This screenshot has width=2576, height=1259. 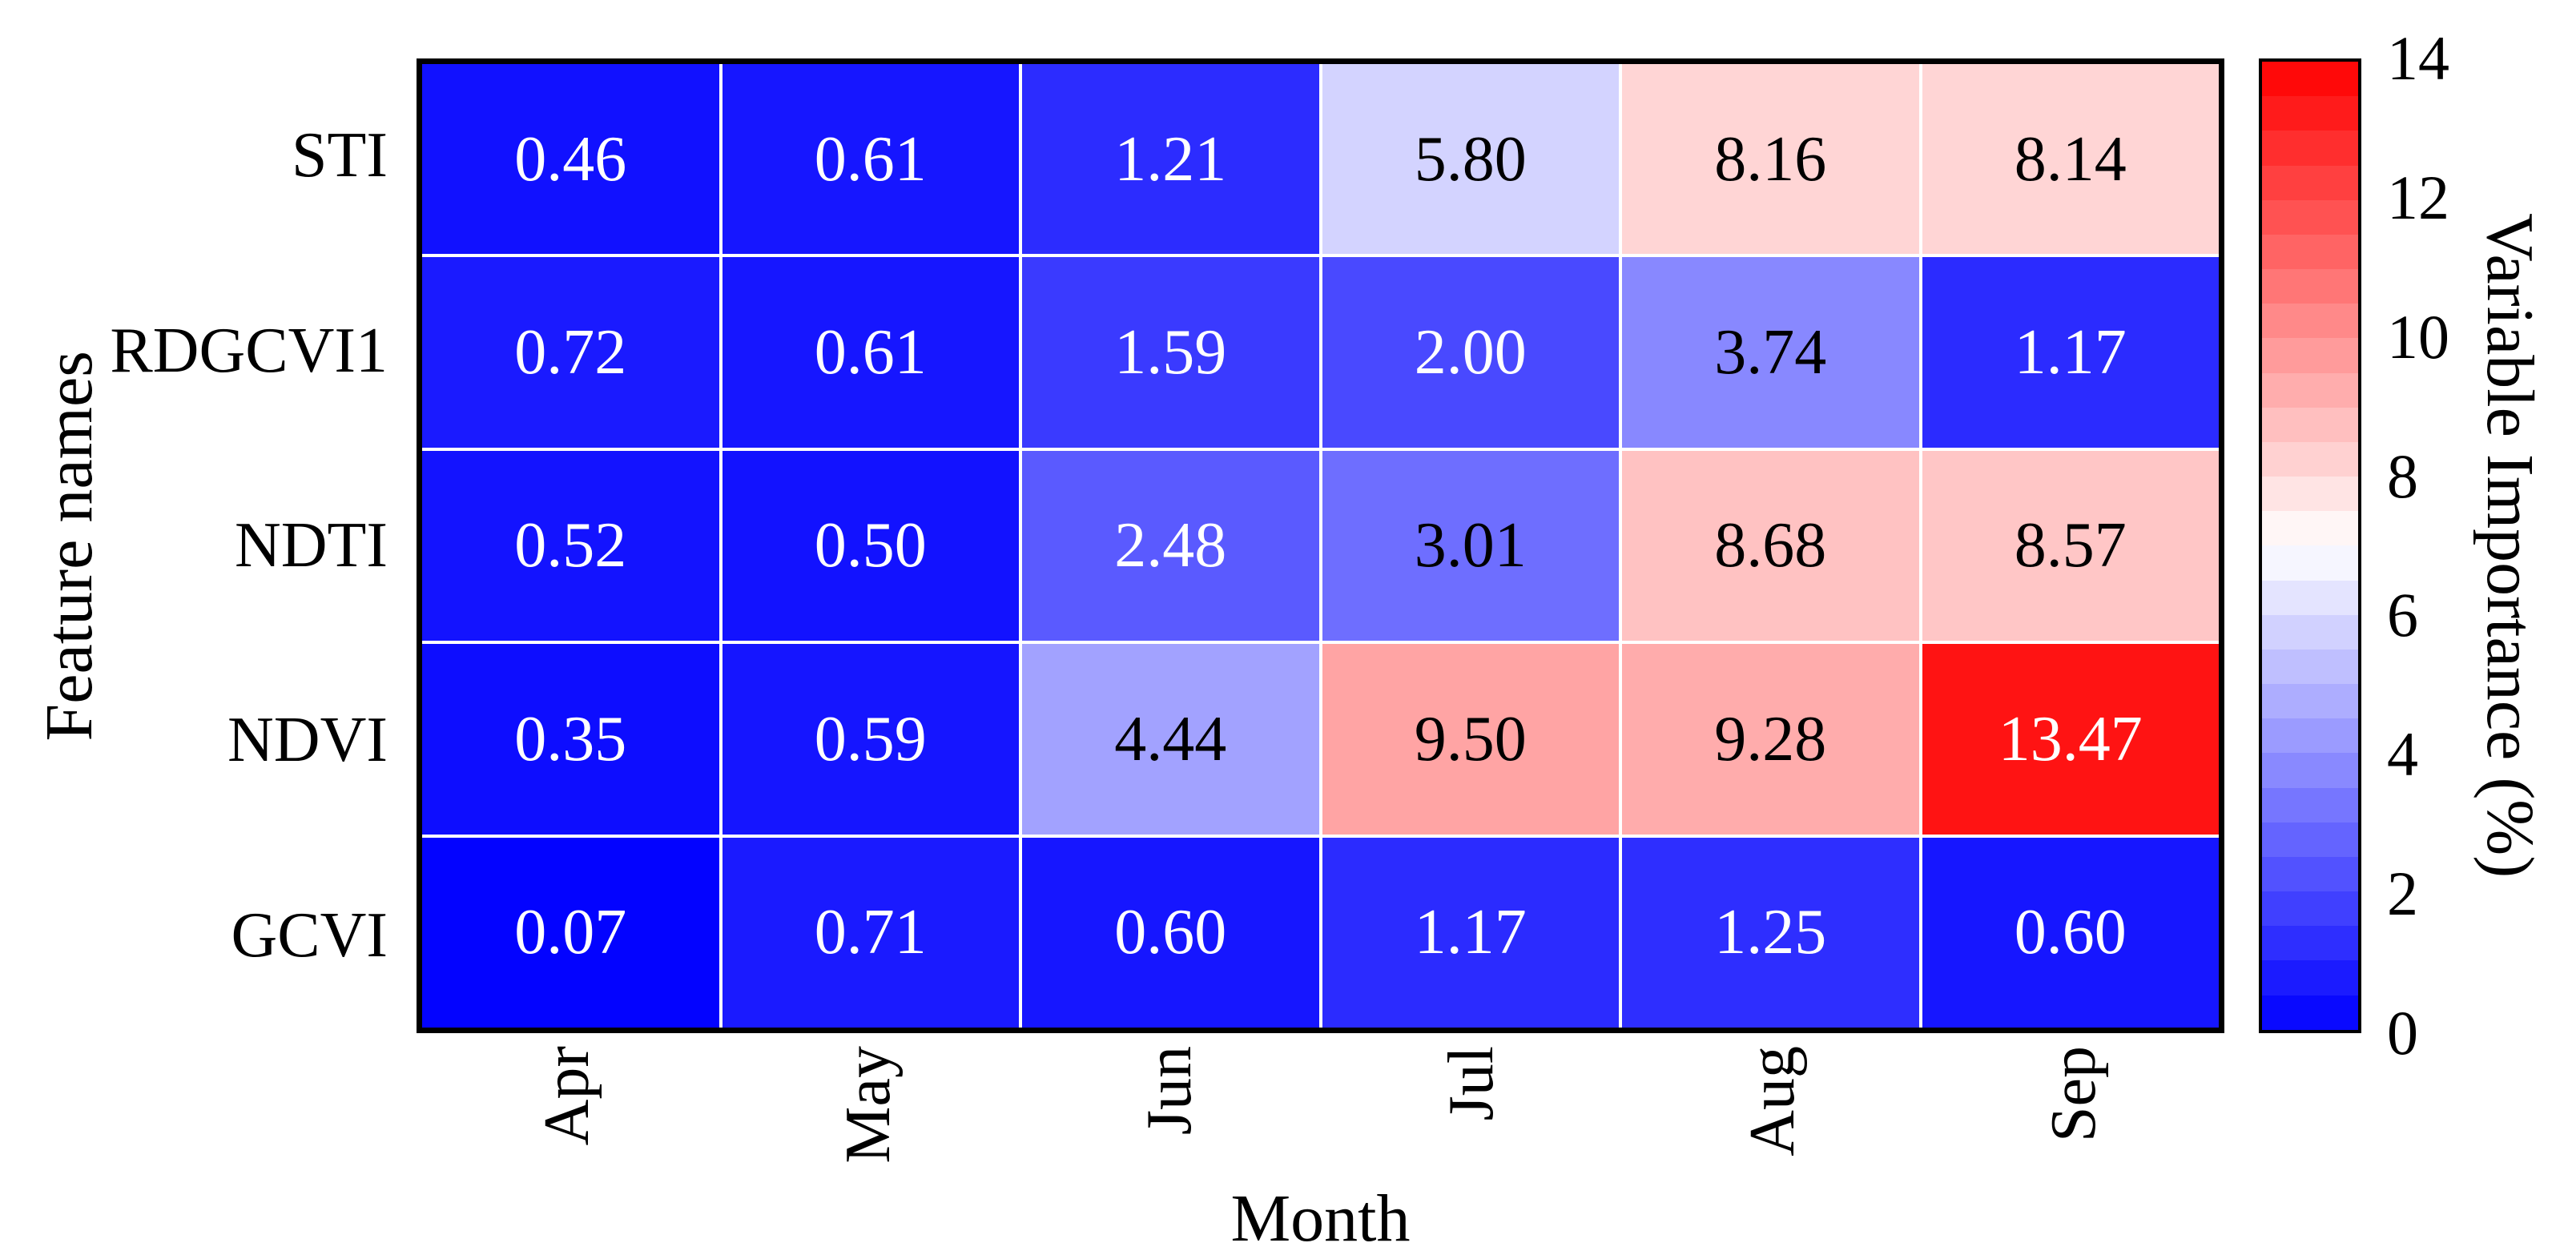 I want to click on y-tick-label: NDTI, so click(x=311, y=545).